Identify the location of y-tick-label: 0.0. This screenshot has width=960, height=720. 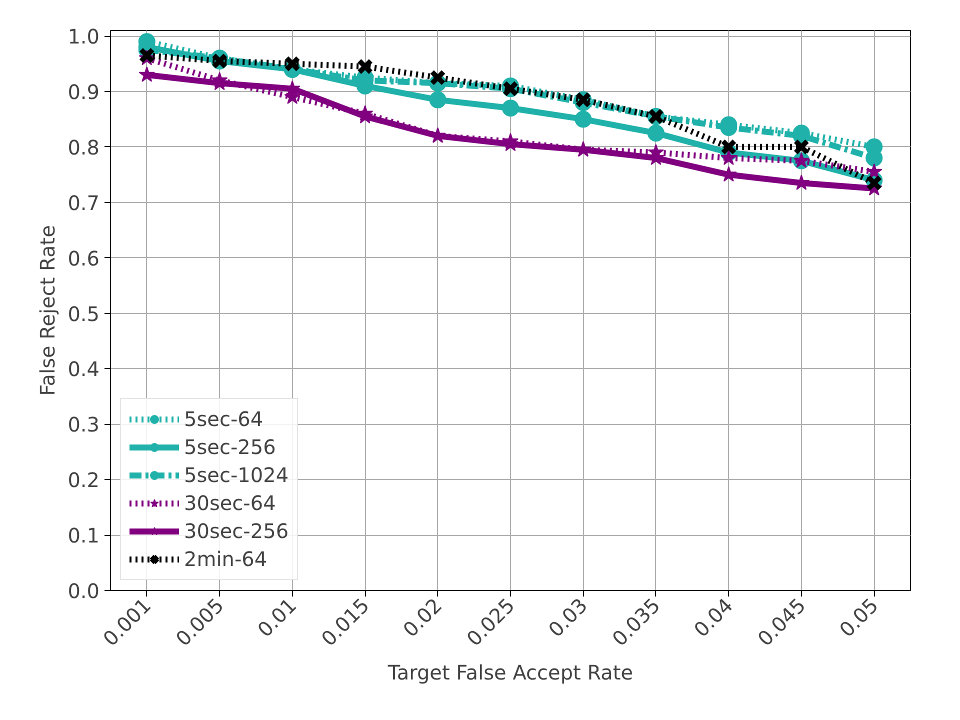
(84, 591).